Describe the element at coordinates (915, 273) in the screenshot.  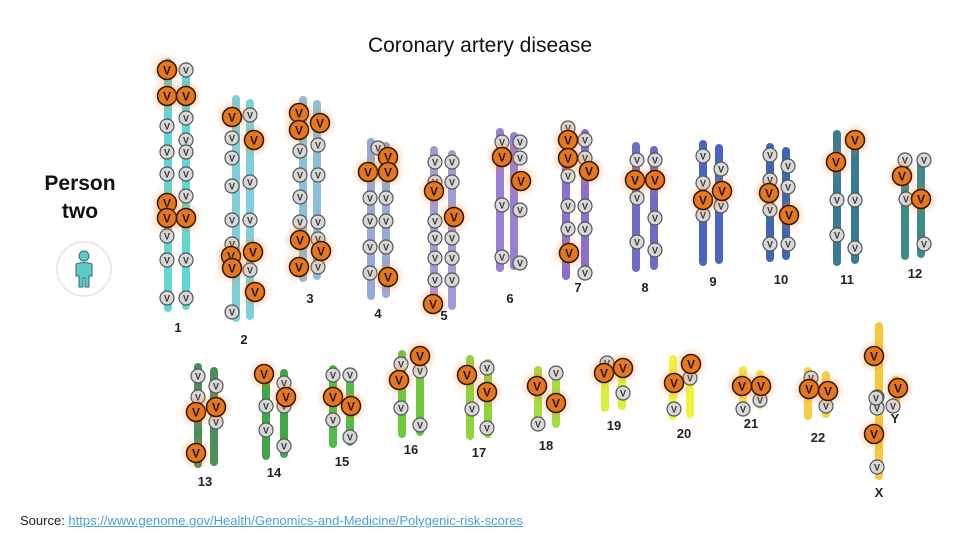
I see `chromosome-label: 12` at that location.